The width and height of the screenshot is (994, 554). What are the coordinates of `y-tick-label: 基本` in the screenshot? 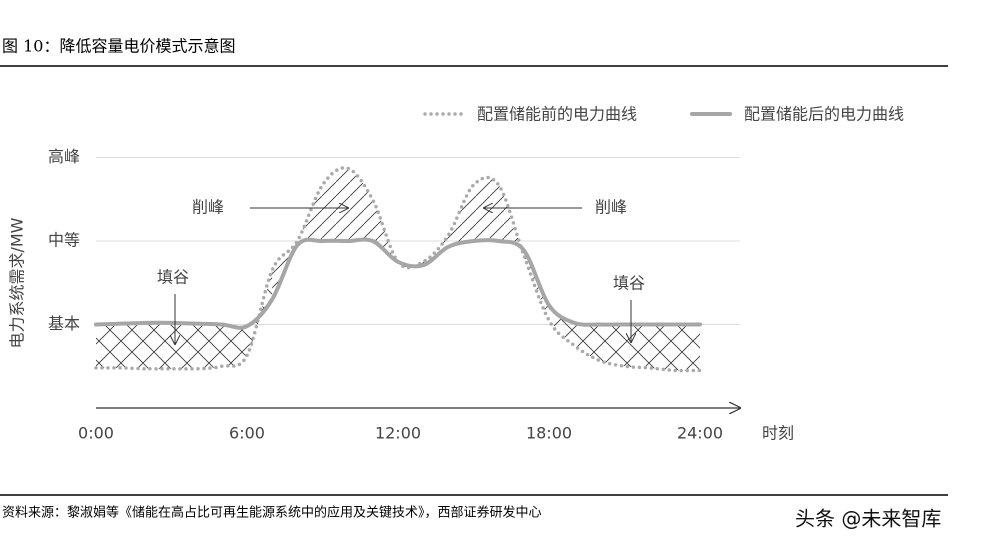 It's located at (64, 323).